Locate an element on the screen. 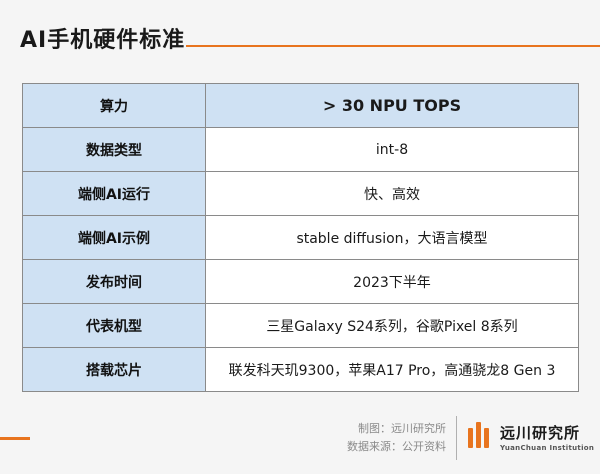  row-key: 代表机型 is located at coordinates (114, 325).